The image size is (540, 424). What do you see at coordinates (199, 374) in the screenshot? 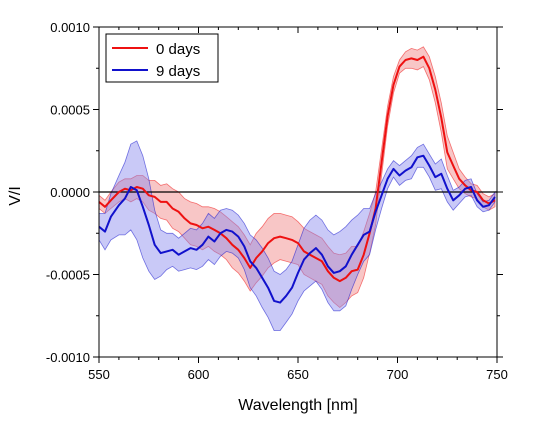
I see `x-tick-label: 600` at bounding box center [199, 374].